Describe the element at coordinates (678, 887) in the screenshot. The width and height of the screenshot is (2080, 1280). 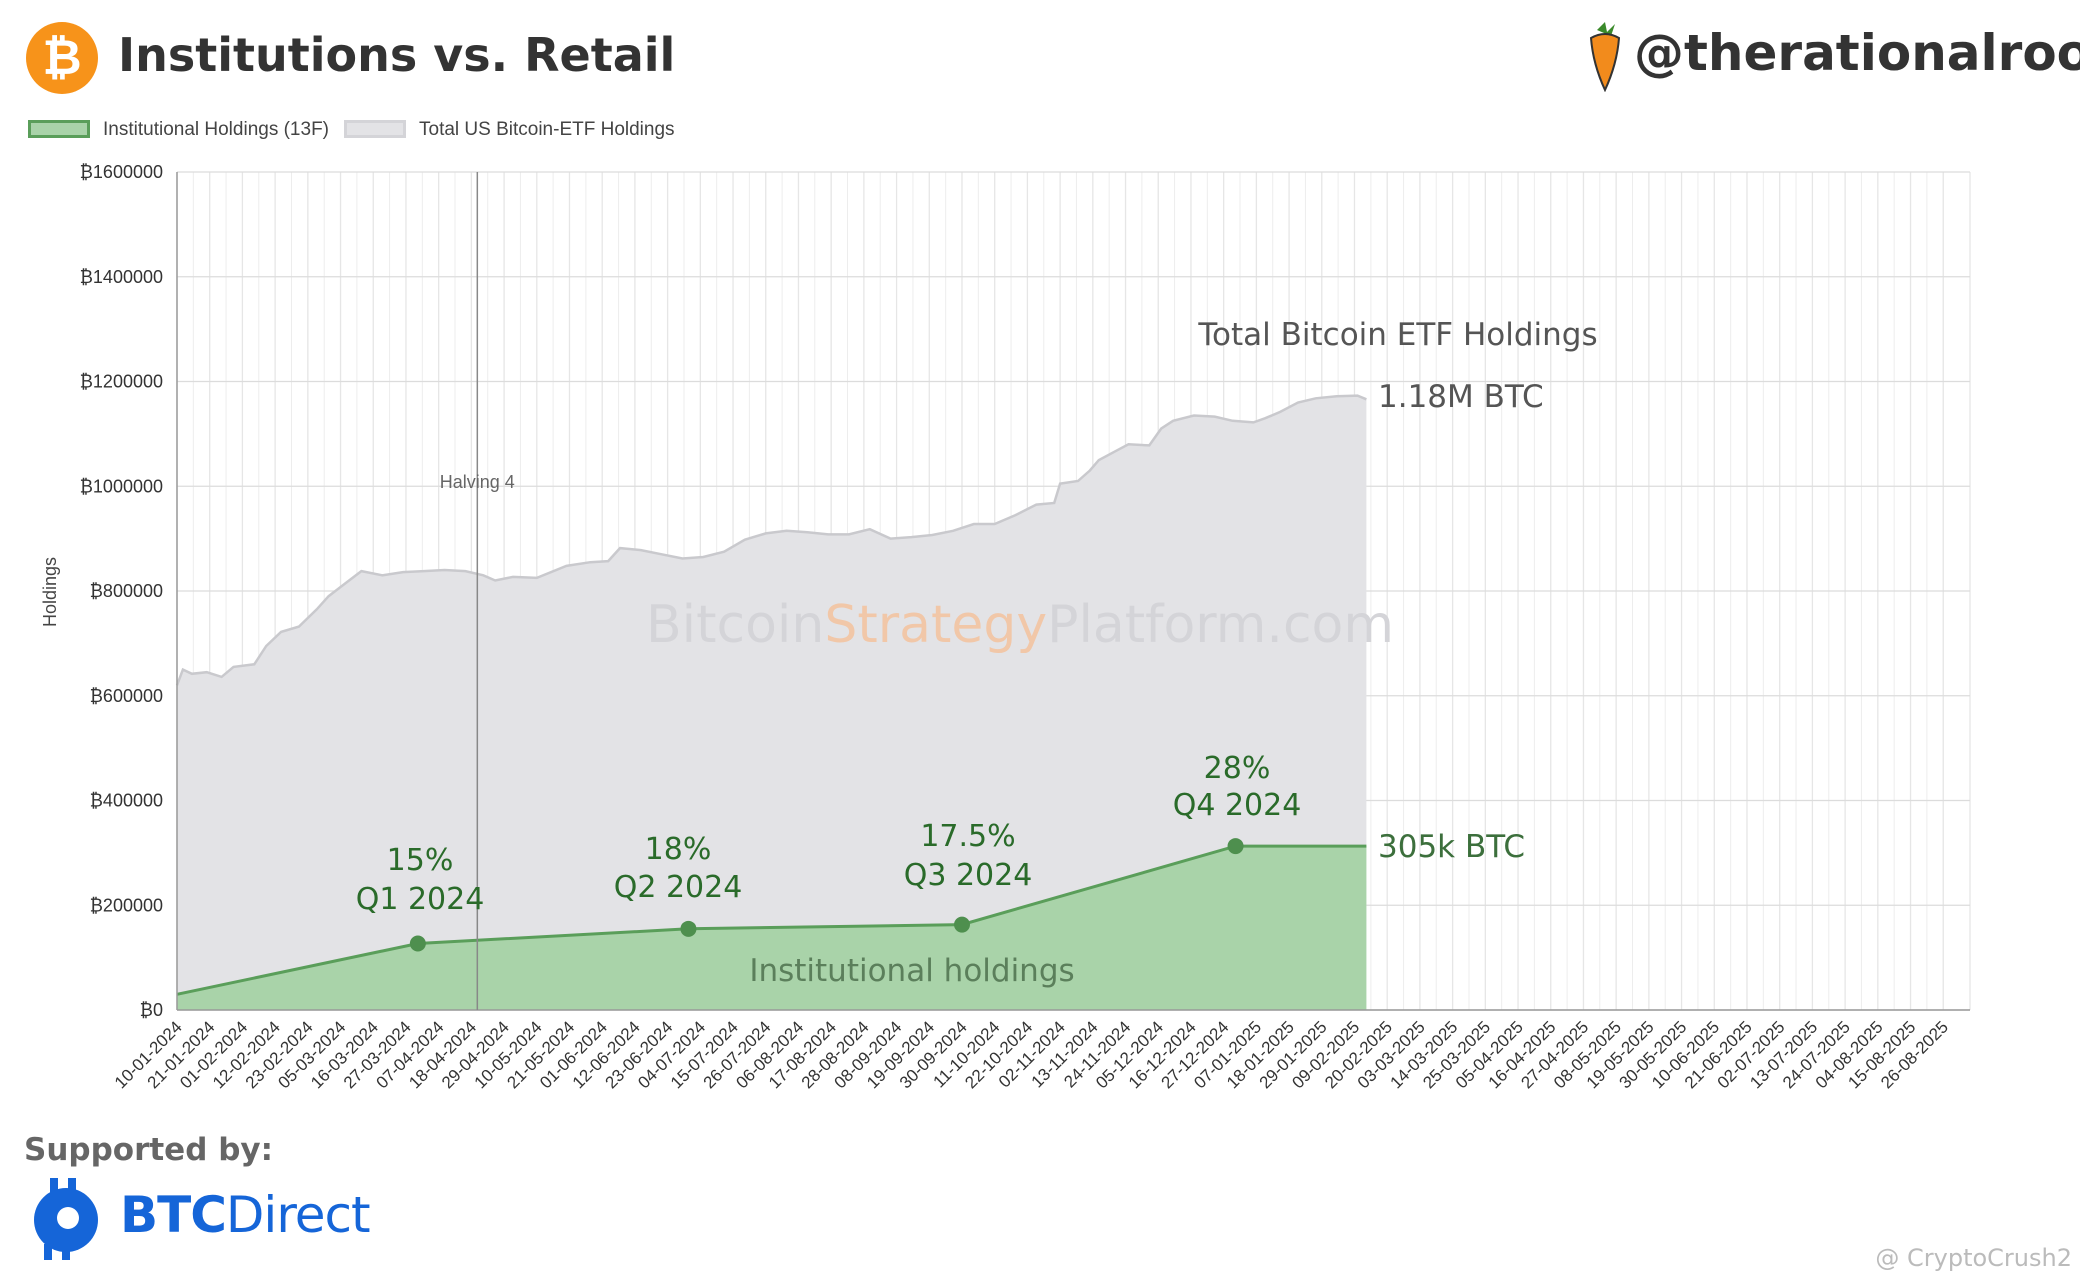
I see `q2-quarter-label: Q2 2024` at that location.